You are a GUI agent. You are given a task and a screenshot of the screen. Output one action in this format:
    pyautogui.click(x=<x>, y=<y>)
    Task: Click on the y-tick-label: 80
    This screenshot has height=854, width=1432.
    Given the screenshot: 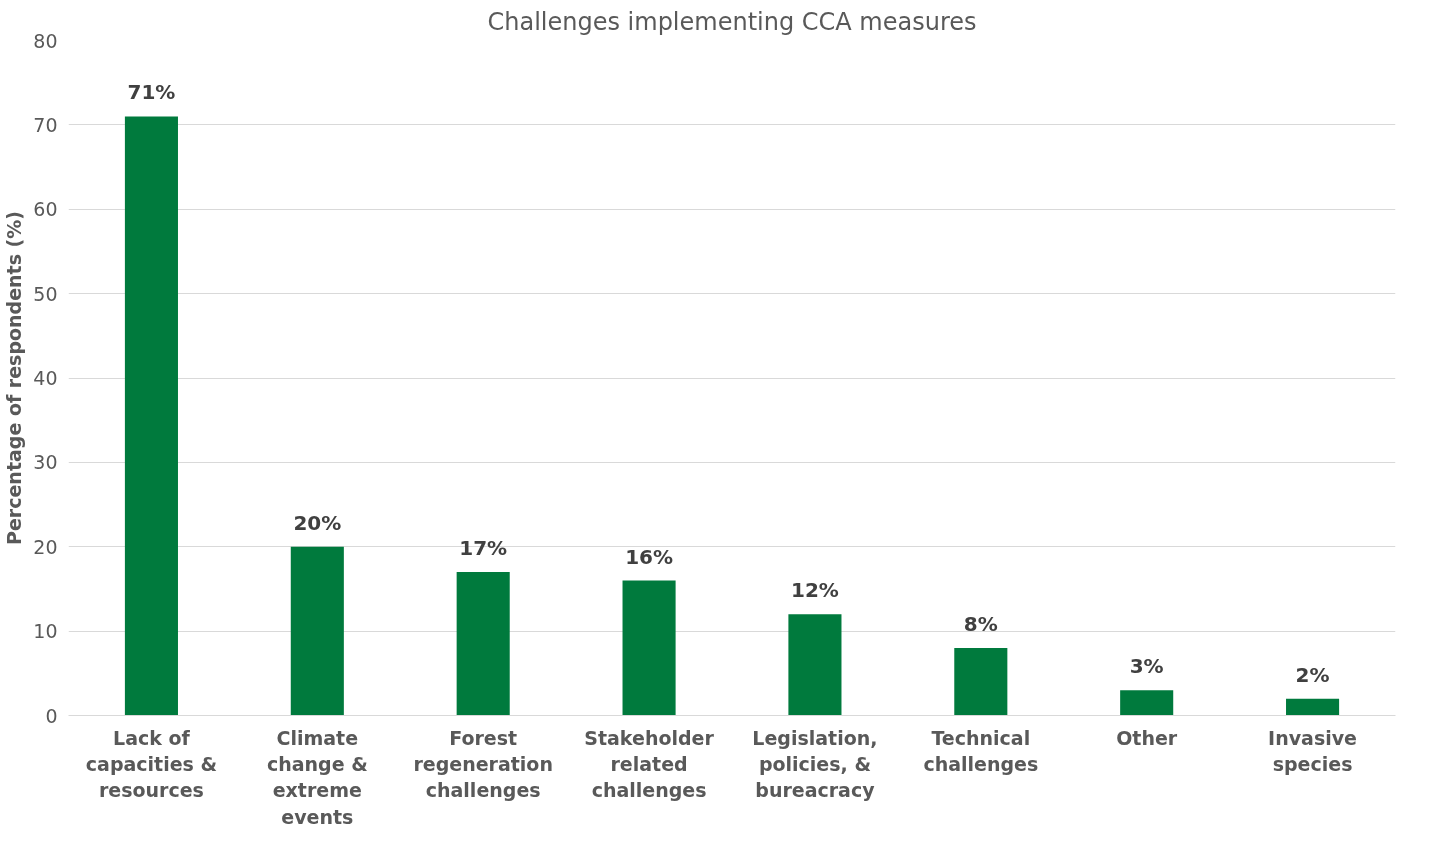 What is the action you would take?
    pyautogui.click(x=45, y=40)
    